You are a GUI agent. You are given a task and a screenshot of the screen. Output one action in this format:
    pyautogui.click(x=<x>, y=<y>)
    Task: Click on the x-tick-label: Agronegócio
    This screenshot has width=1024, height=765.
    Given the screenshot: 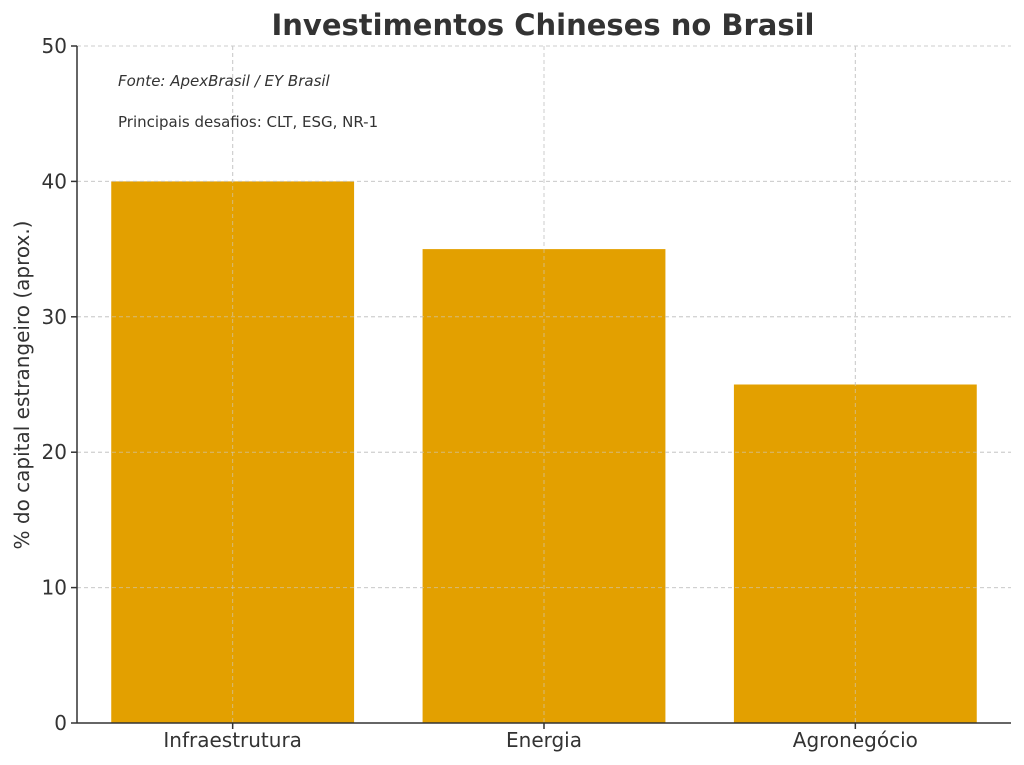 What is the action you would take?
    pyautogui.click(x=855, y=740)
    